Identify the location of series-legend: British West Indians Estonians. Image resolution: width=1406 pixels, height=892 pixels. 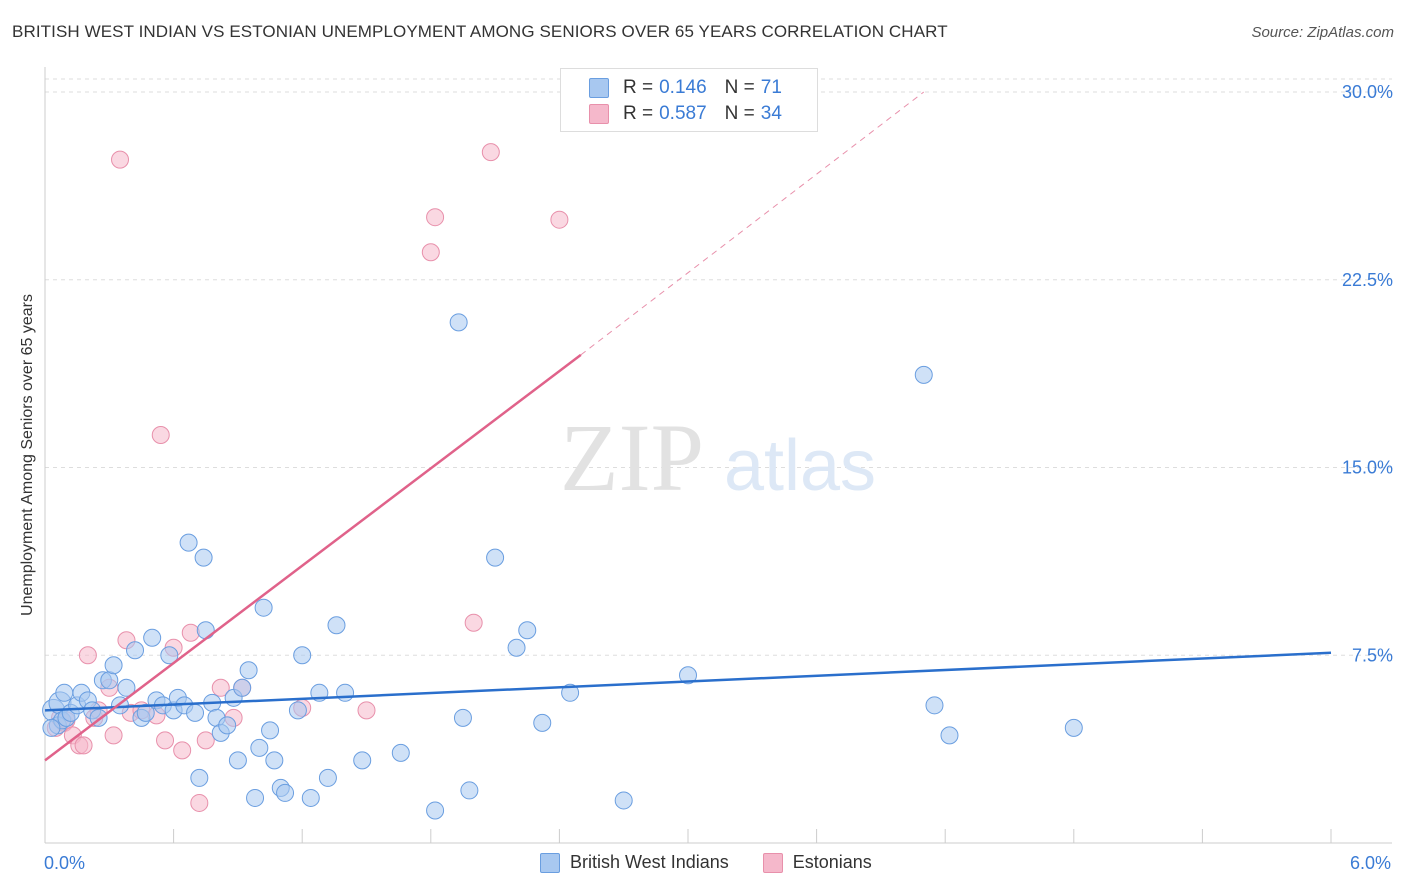
(723, 862).